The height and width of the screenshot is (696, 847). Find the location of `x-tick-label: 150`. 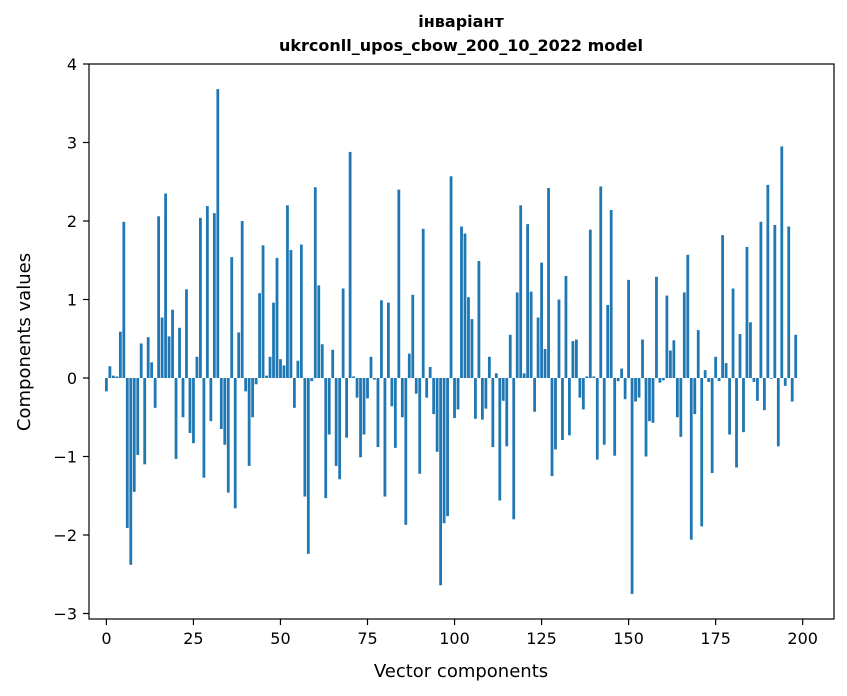

x-tick-label: 150 is located at coordinates (628, 638).